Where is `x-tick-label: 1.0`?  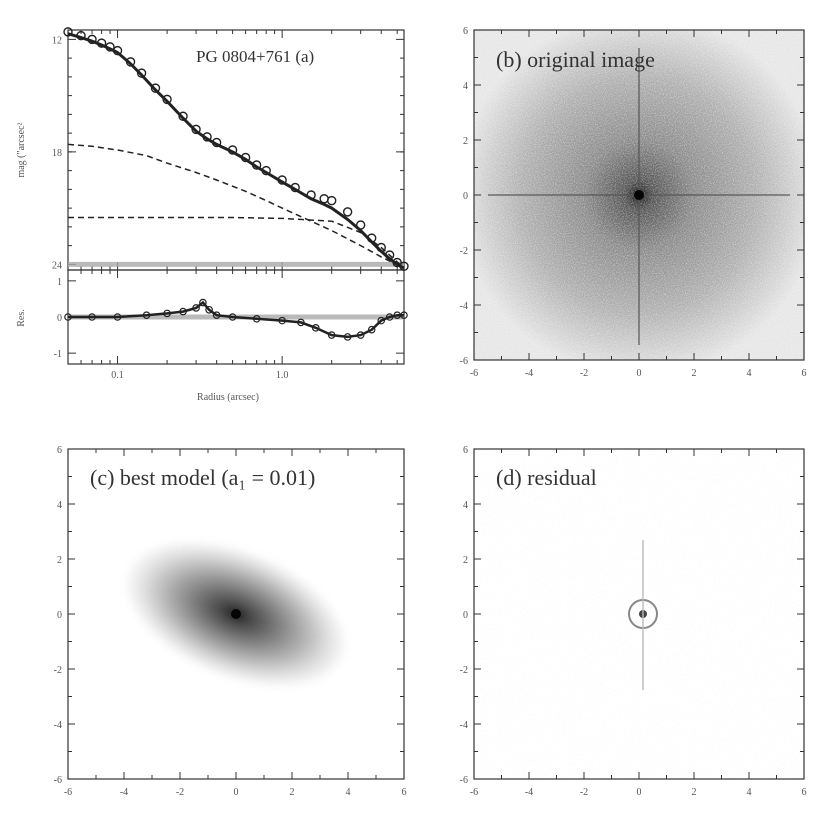 x-tick-label: 1.0 is located at coordinates (282, 375).